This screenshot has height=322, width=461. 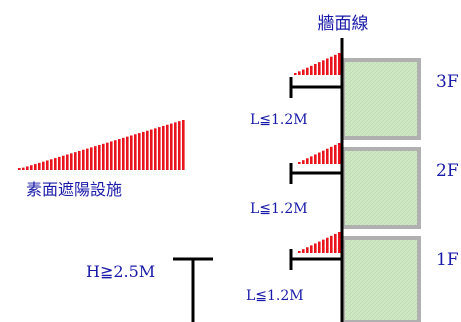 I want to click on floor-label-2f: 2F, so click(x=447, y=171).